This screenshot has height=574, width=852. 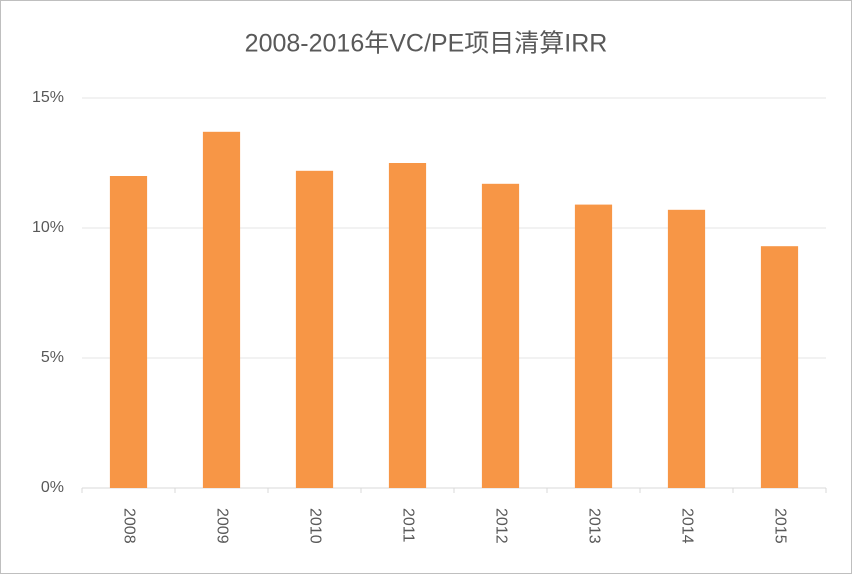 What do you see at coordinates (221, 526) in the screenshot?
I see `x-tick-label: 2009` at bounding box center [221, 526].